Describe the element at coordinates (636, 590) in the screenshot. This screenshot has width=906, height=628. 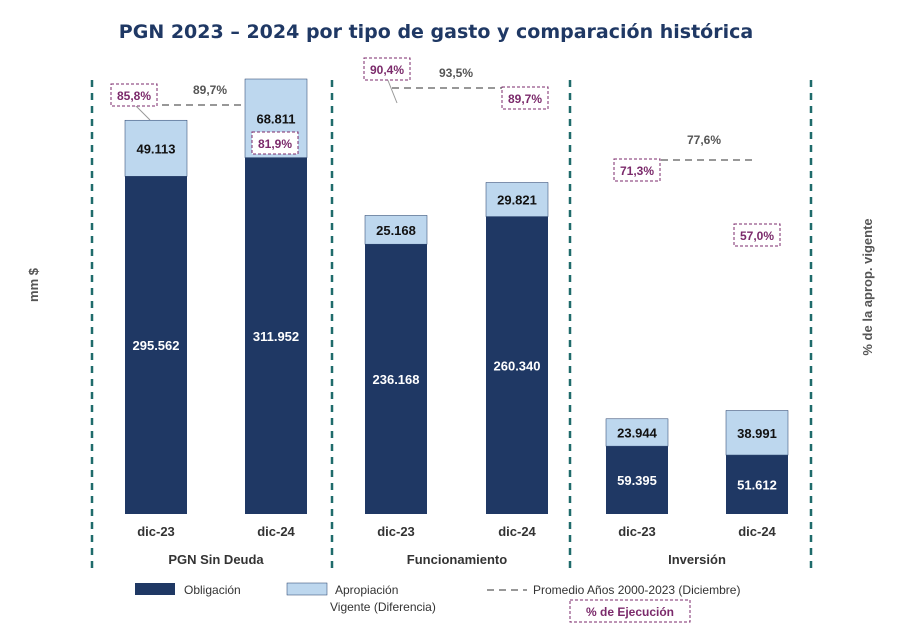
I see `legend-label-promedio: Promedio Años 2000-2023 (Diciembre)` at that location.